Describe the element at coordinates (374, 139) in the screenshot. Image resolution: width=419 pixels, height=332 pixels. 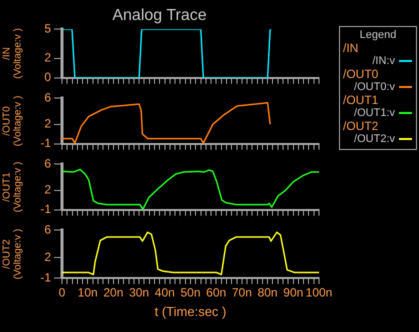
I see `legend-label: /OUT2:v` at that location.